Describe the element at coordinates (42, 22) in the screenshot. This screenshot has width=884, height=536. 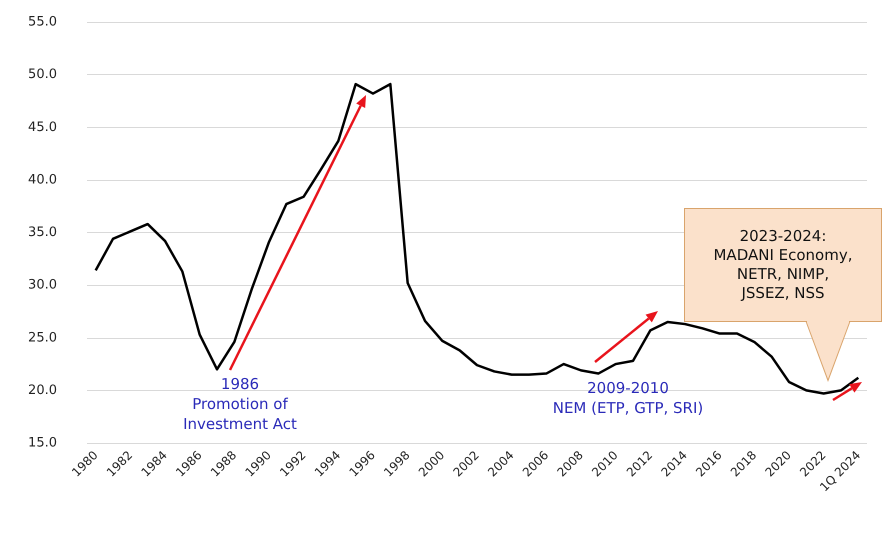
I see `y-tick-label: 55.0` at that location.